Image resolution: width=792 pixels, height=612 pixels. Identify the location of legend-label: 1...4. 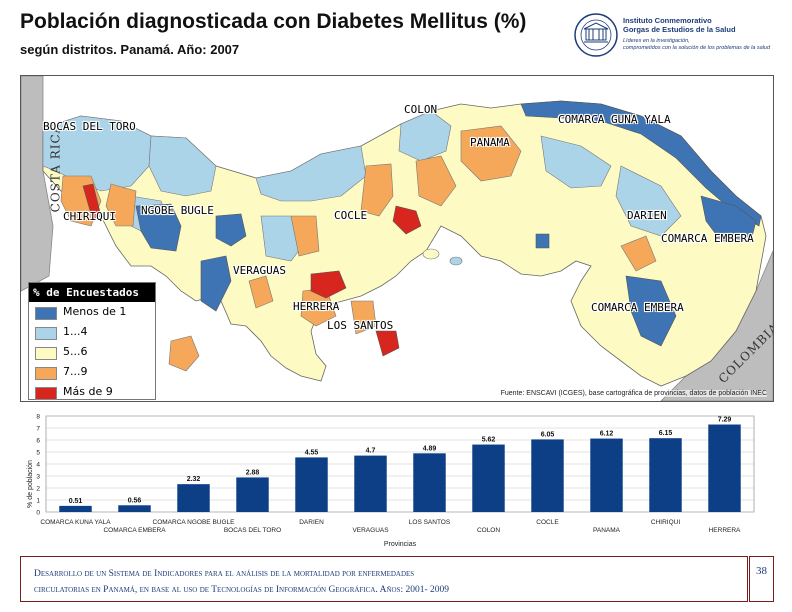
(75, 331).